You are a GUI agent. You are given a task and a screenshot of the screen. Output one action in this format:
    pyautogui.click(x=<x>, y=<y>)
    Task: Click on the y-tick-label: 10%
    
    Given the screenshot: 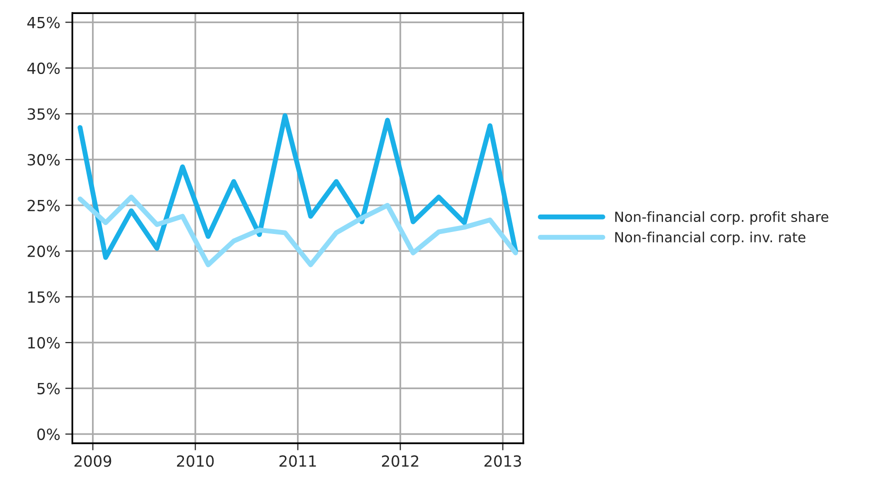 What is the action you would take?
    pyautogui.click(x=44, y=343)
    